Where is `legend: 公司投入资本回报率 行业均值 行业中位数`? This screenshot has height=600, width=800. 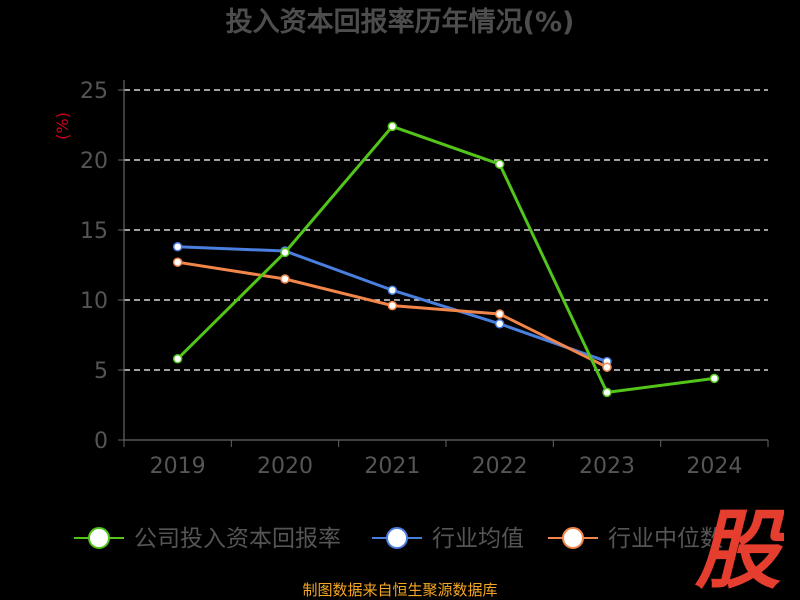
legend: 公司投入资本回报率 行业均值 行业中位数 is located at coordinates (398, 539).